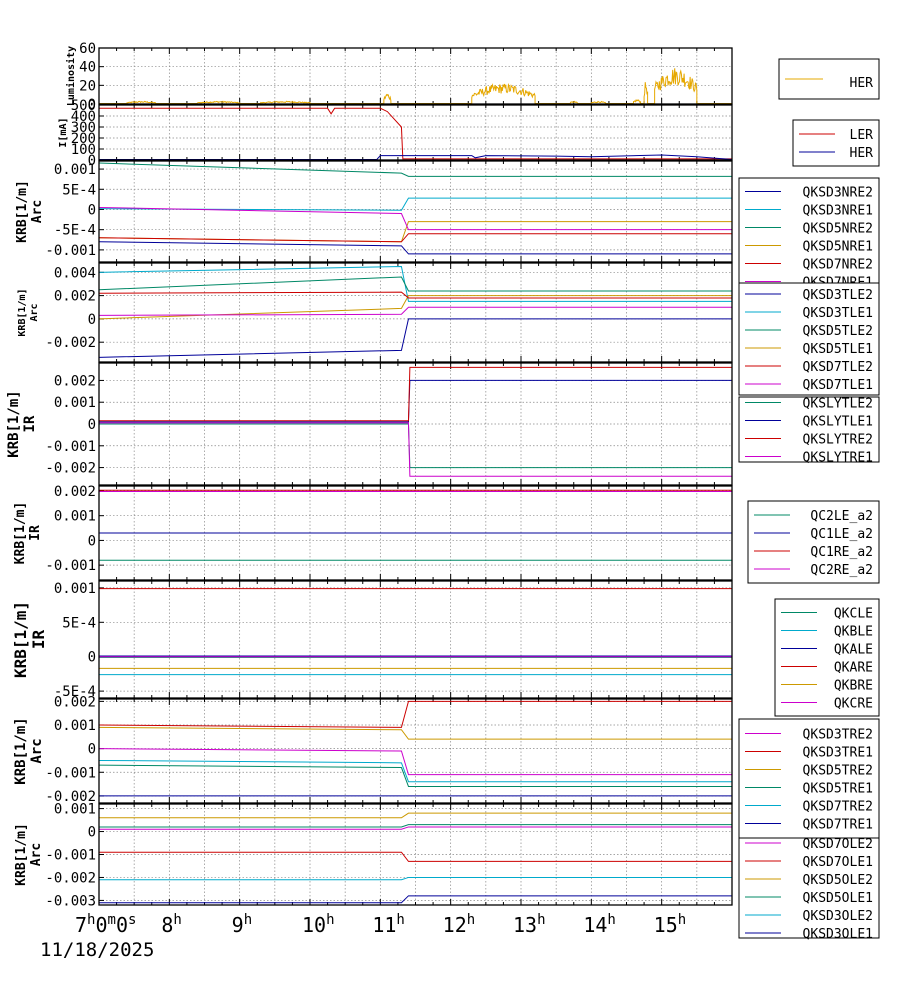 This screenshot has height=984, width=900. I want to click on series-line-qksd5nre2, so click(415, 169).